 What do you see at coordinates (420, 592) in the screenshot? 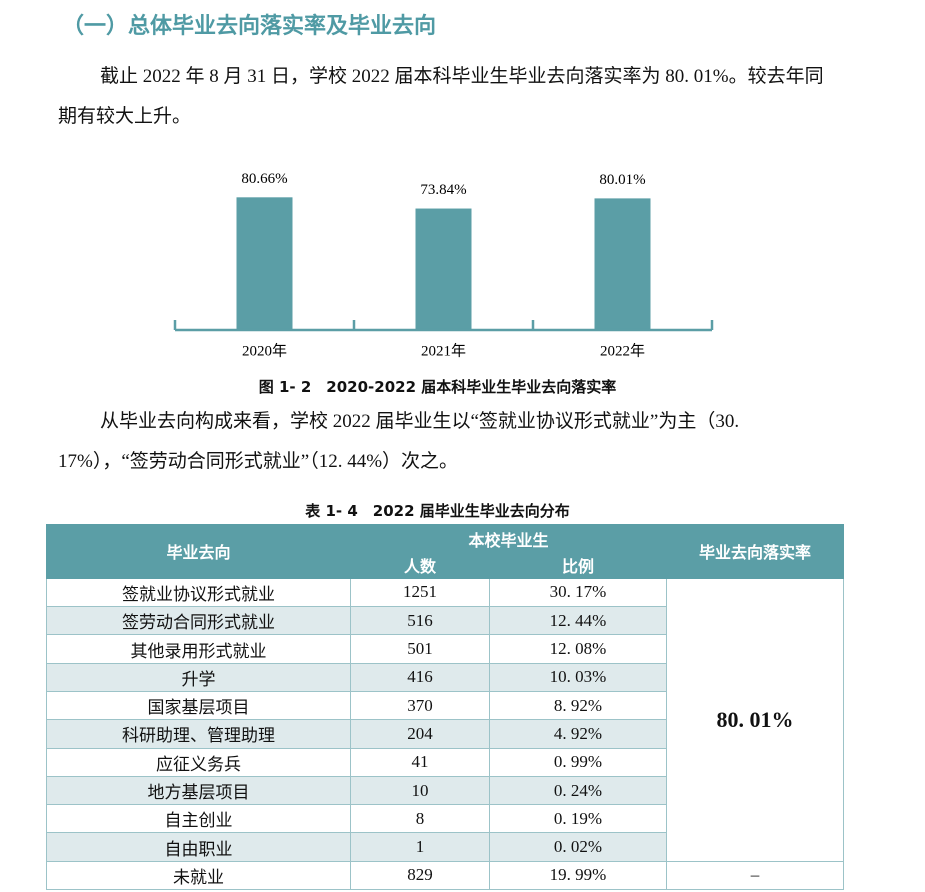
I see `table-cell: 1251` at bounding box center [420, 592].